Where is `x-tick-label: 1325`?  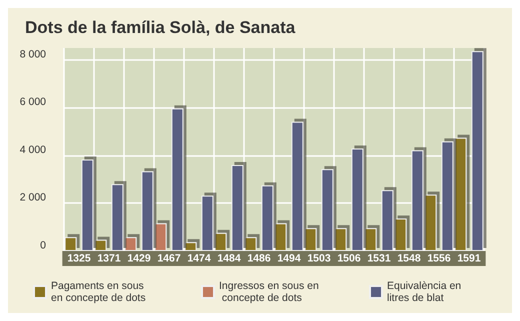
x-tick-label: 1325 is located at coordinates (79, 258).